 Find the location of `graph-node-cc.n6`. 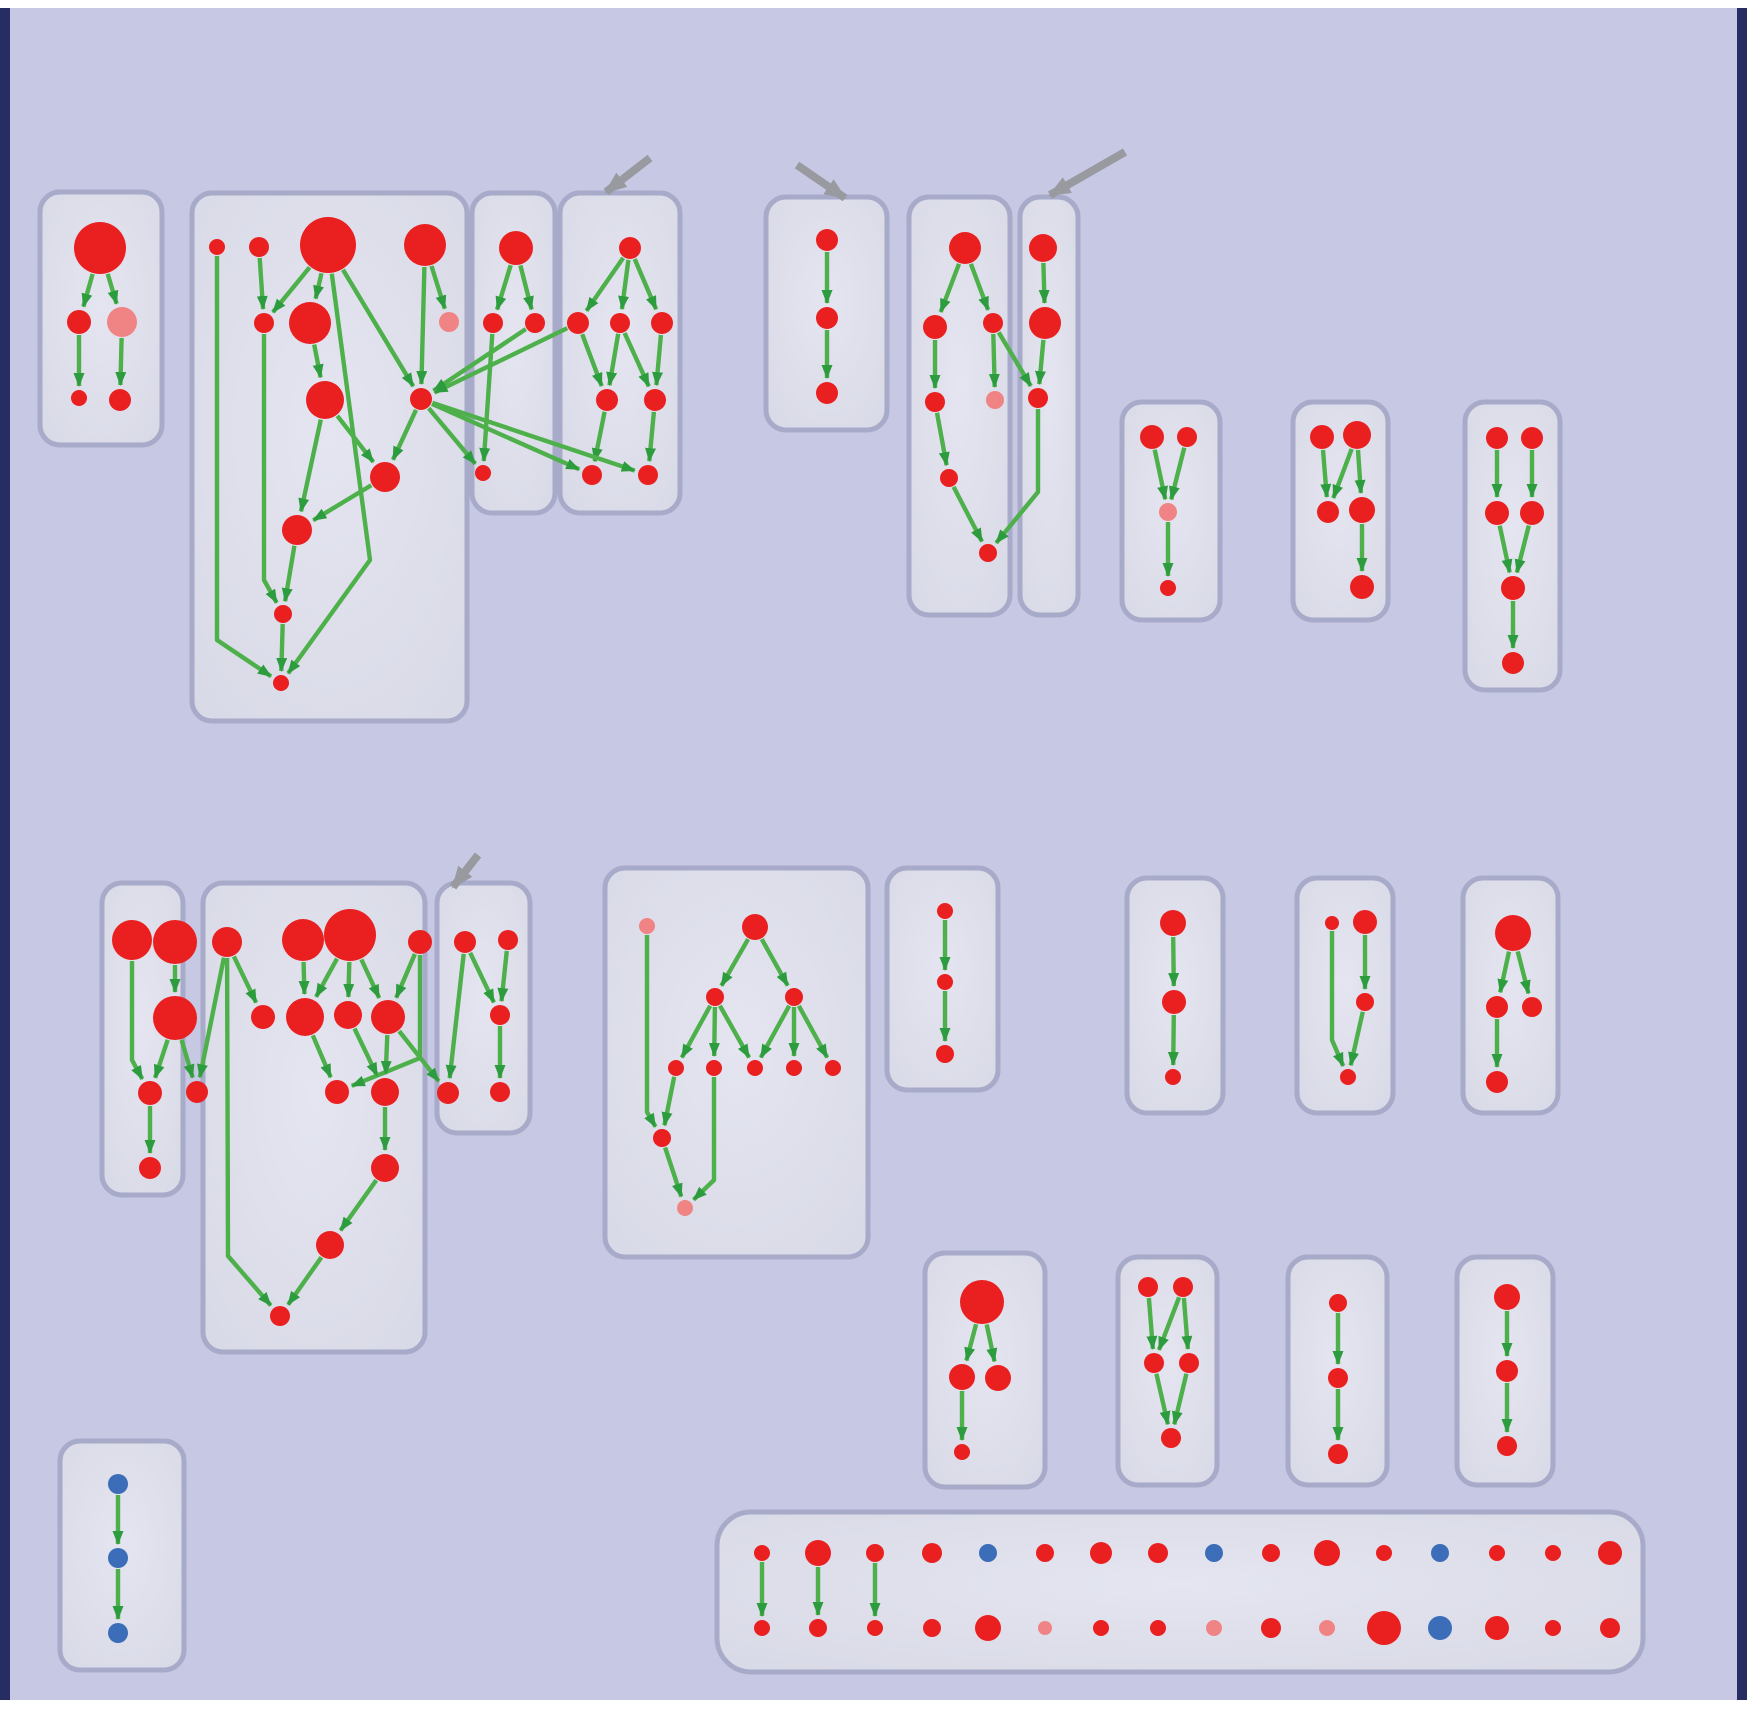

graph-node-cc.n6 is located at coordinates (310, 323).